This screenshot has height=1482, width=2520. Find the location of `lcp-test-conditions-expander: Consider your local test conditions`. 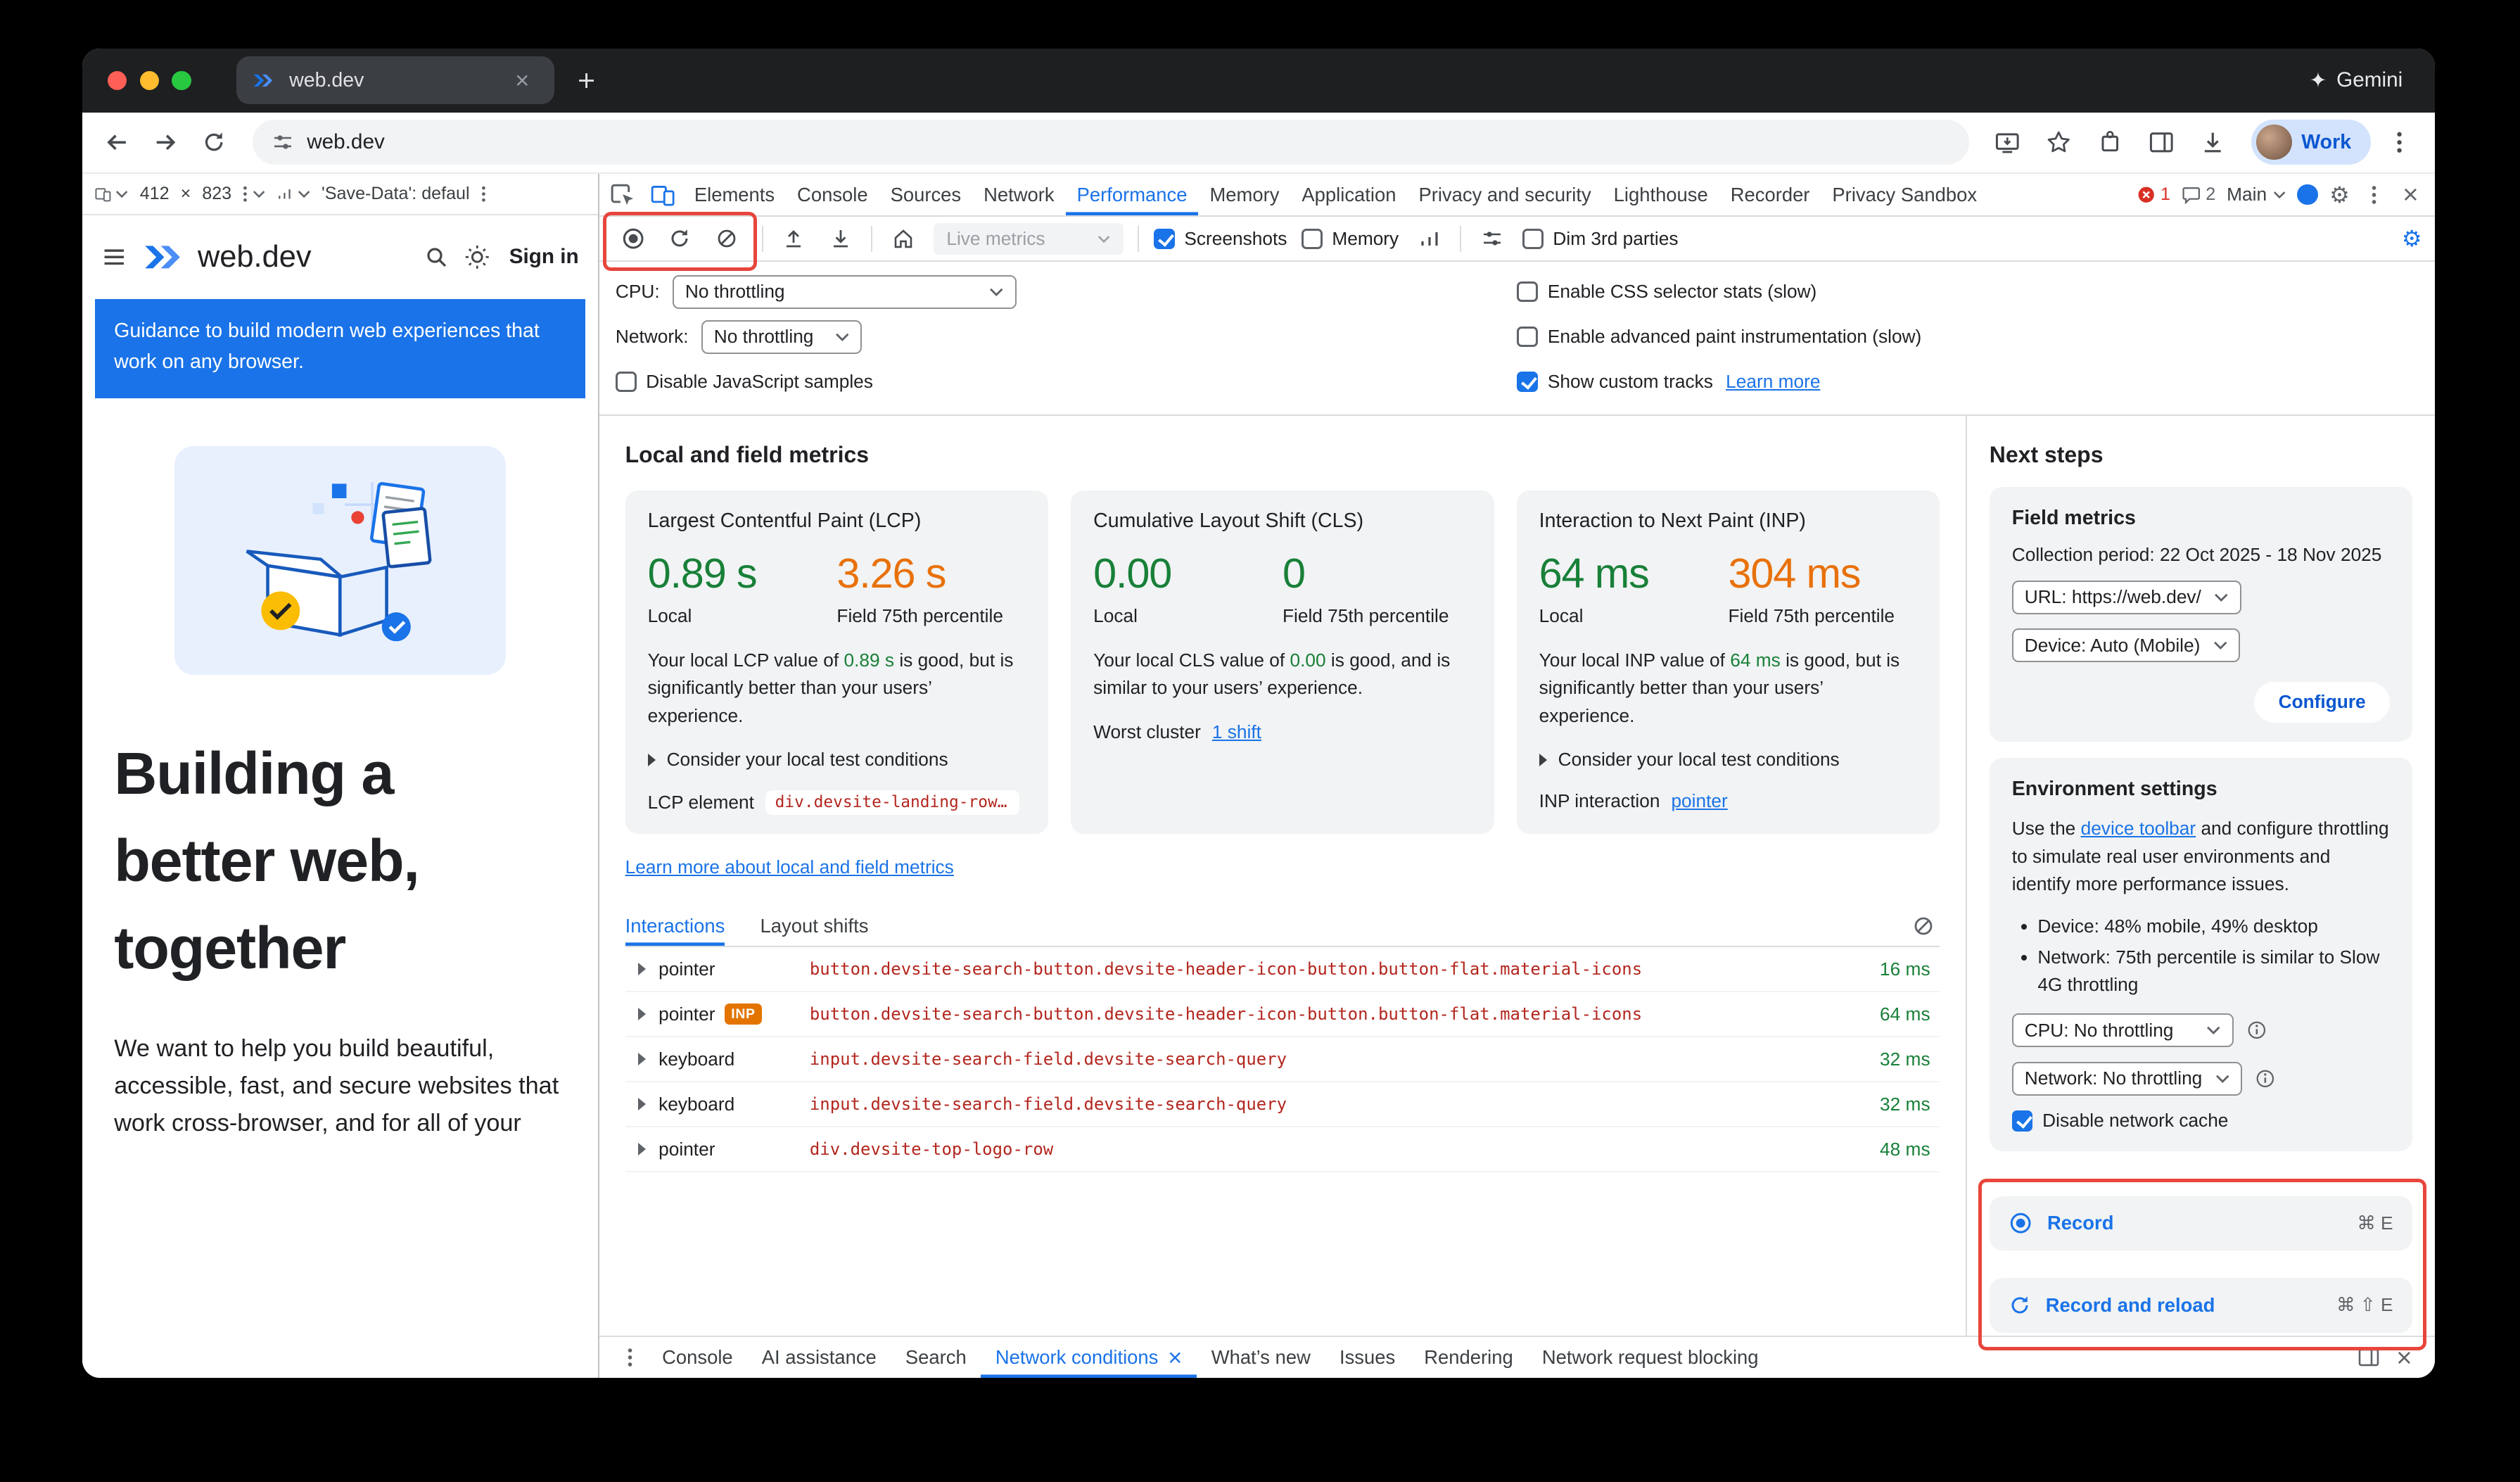

lcp-test-conditions-expander: Consider your local test conditions is located at coordinates (837, 760).